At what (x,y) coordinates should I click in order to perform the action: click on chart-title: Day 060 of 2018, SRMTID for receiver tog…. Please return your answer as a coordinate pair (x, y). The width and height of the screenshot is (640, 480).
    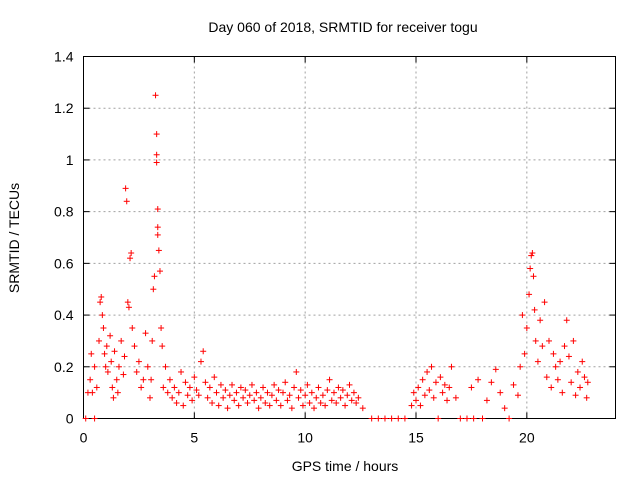
    Looking at the image, I should click on (342, 27).